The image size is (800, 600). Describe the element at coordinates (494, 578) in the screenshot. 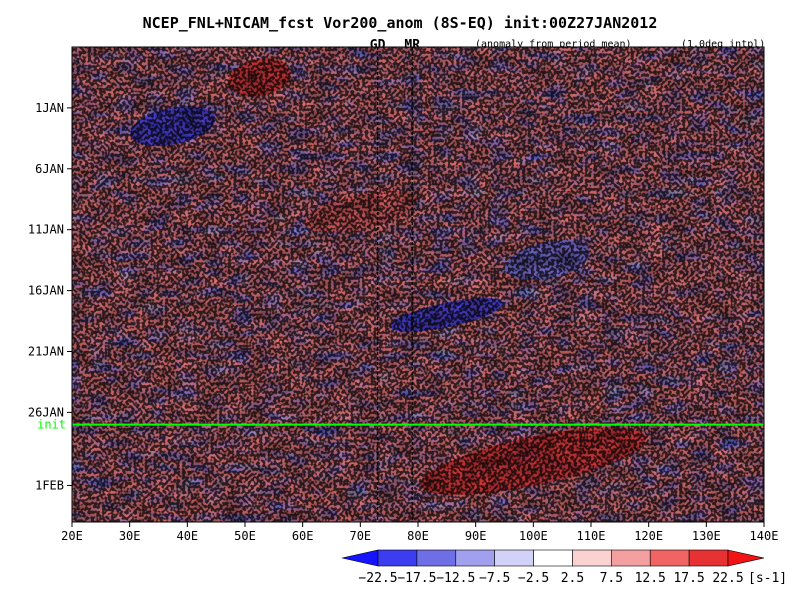

I see `colorbar-label: −7.5` at that location.